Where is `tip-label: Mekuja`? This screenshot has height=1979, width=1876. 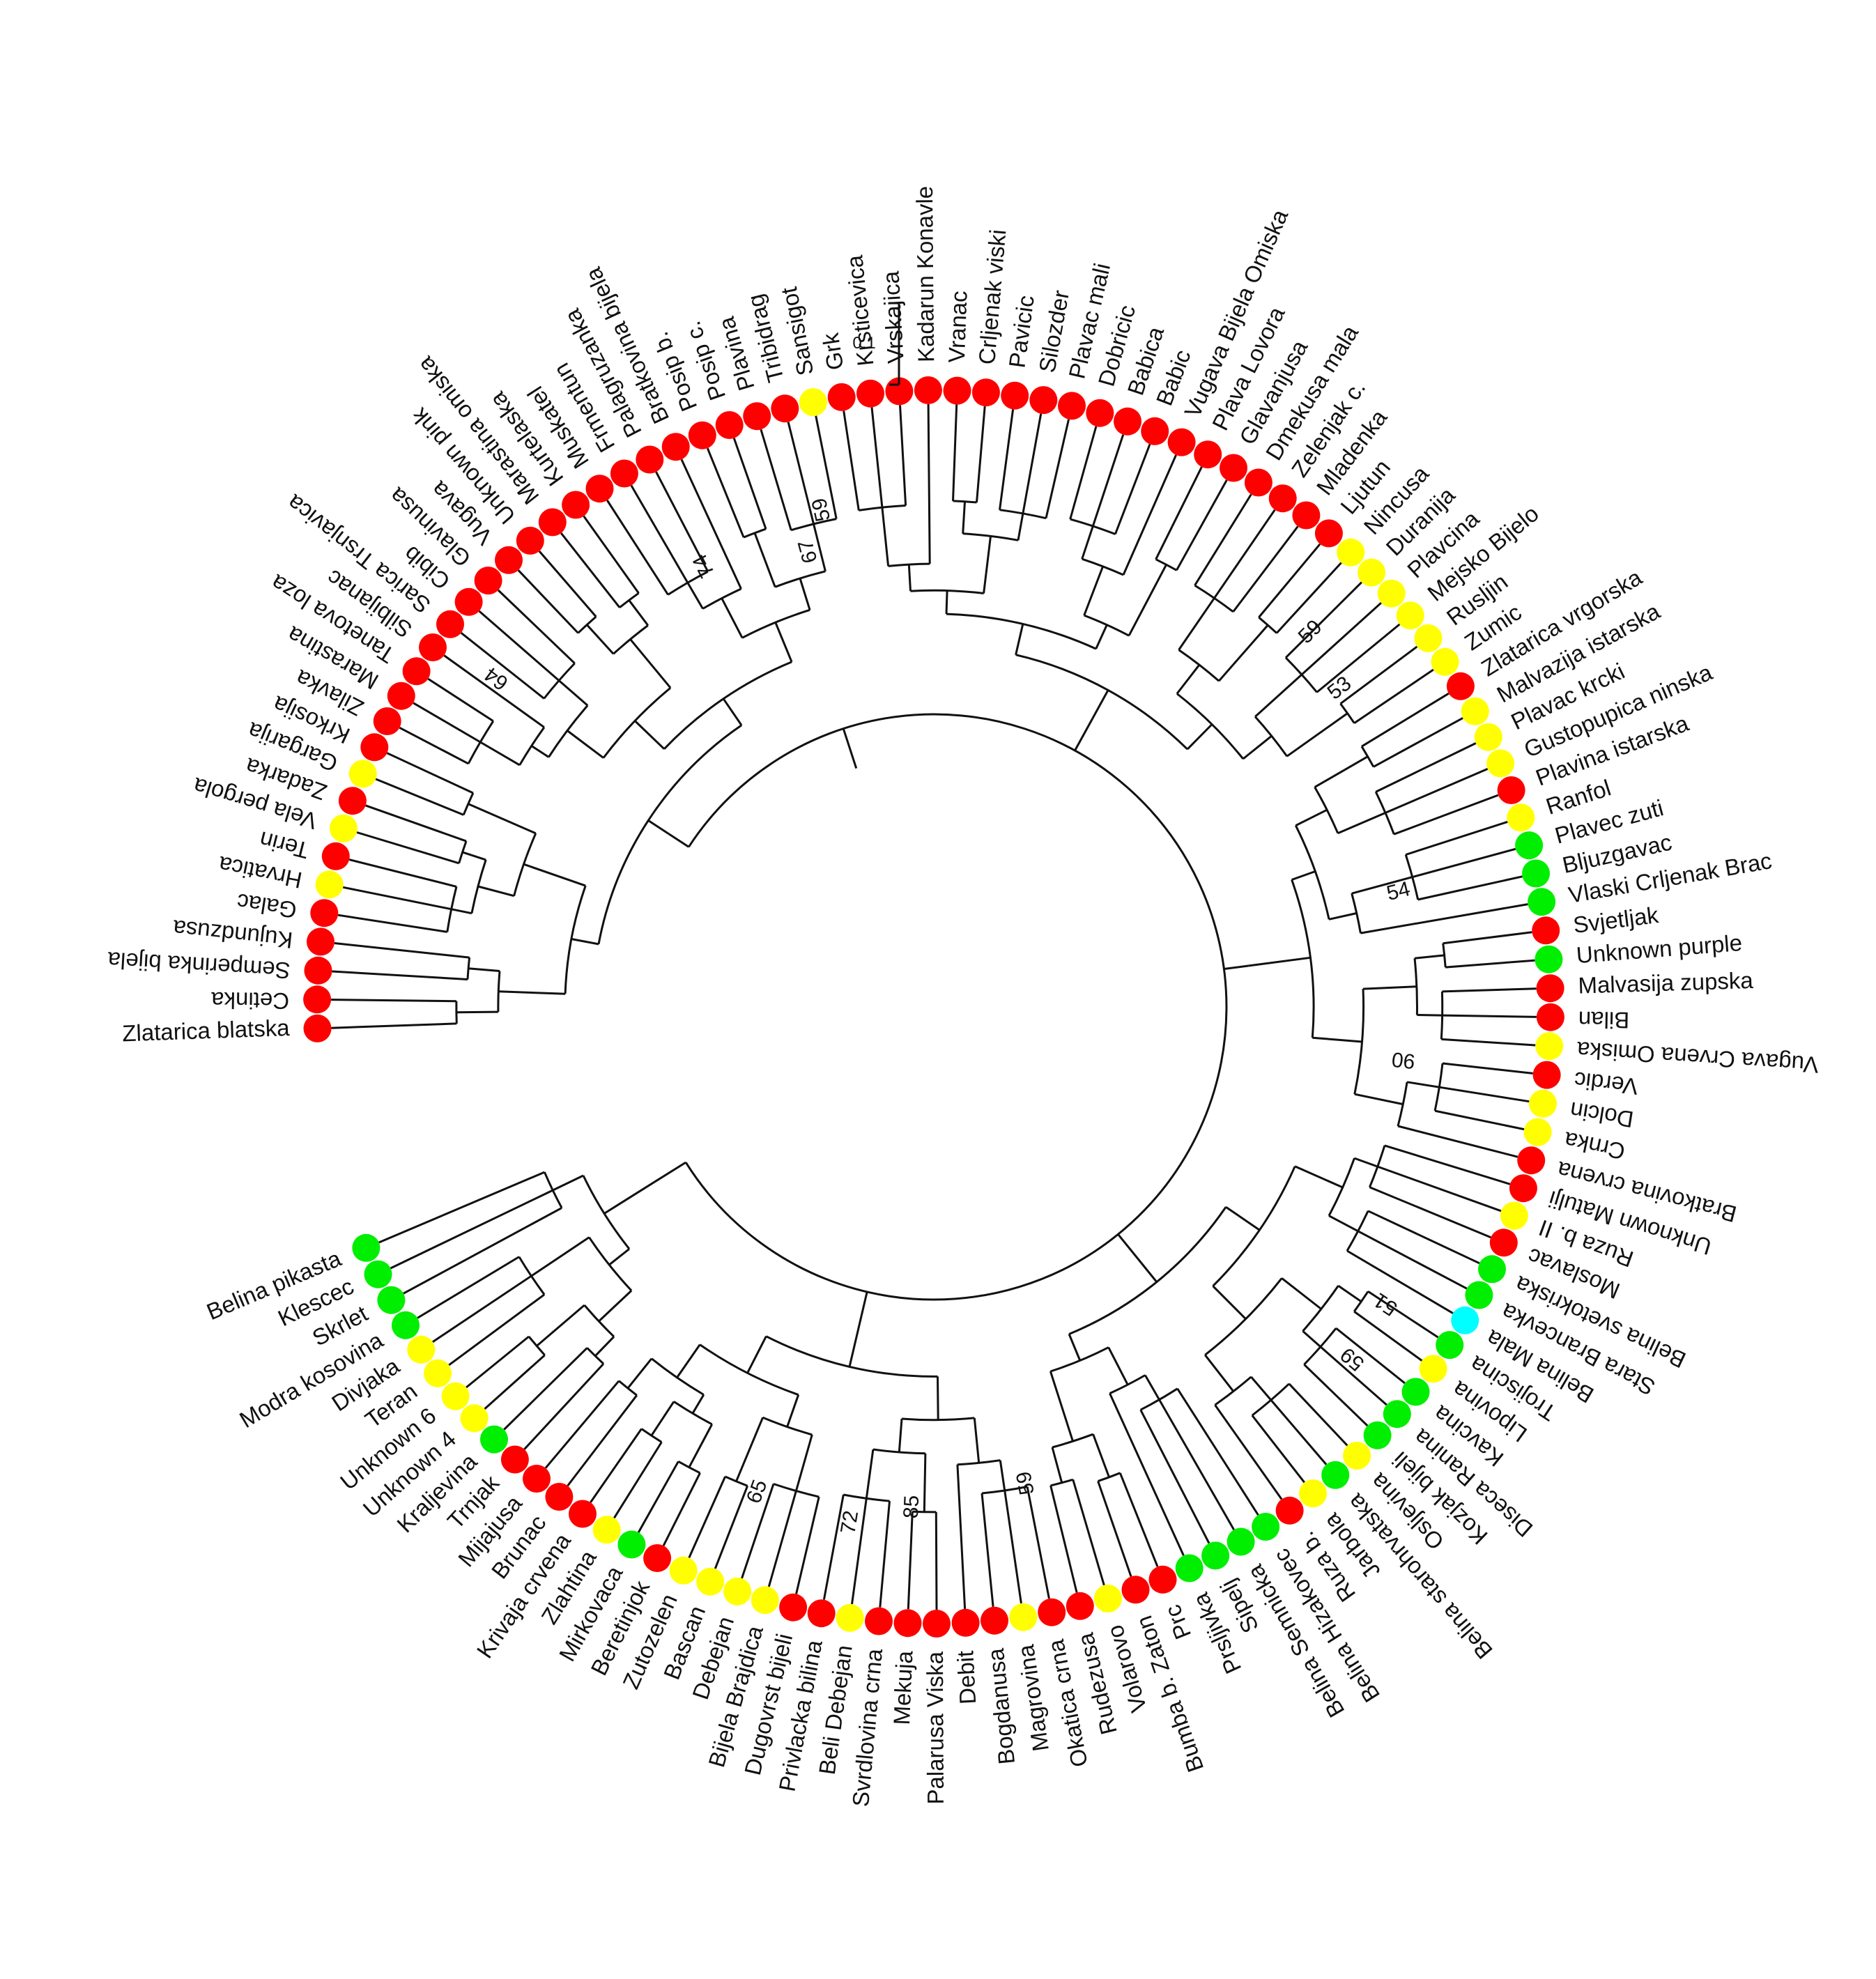 tip-label: Mekuja is located at coordinates (903, 1688).